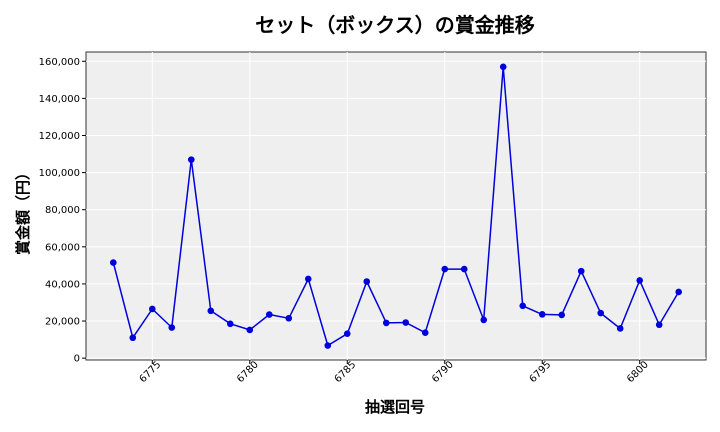  Describe the element at coordinates (62, 284) in the screenshot. I see `y-tick-label: 40,000` at that location.